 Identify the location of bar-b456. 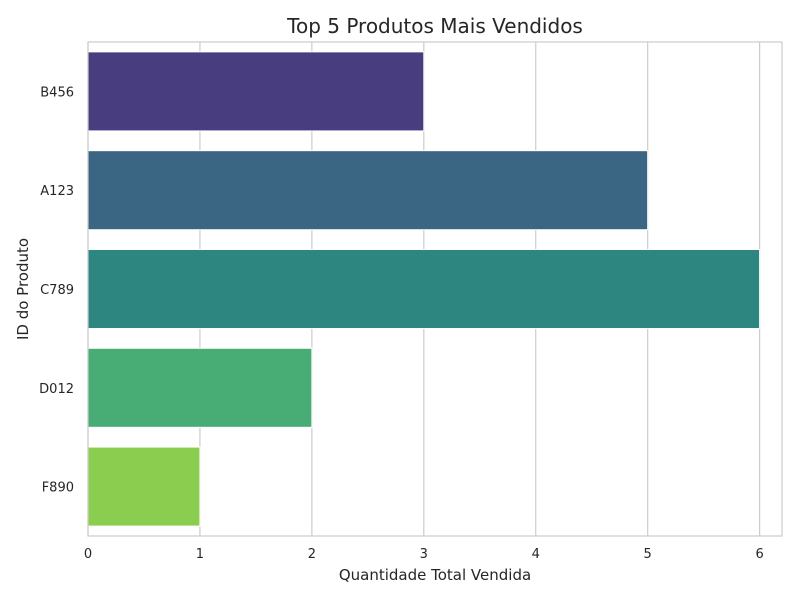
(256, 91).